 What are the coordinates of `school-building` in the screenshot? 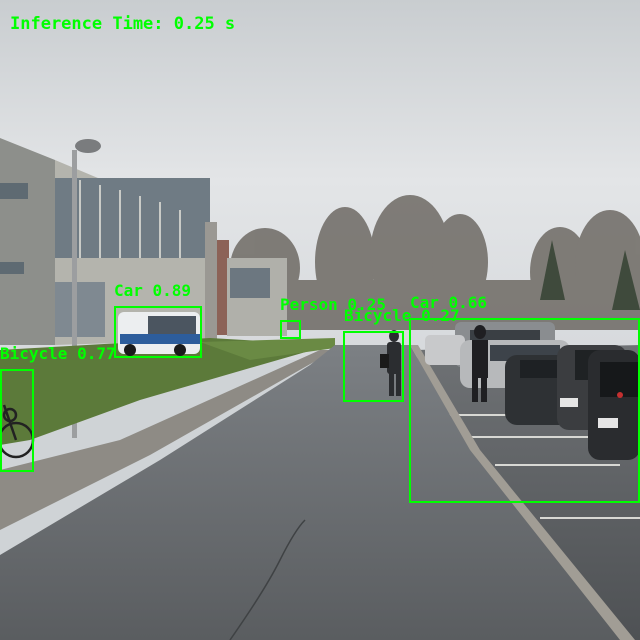 It's located at (143, 241).